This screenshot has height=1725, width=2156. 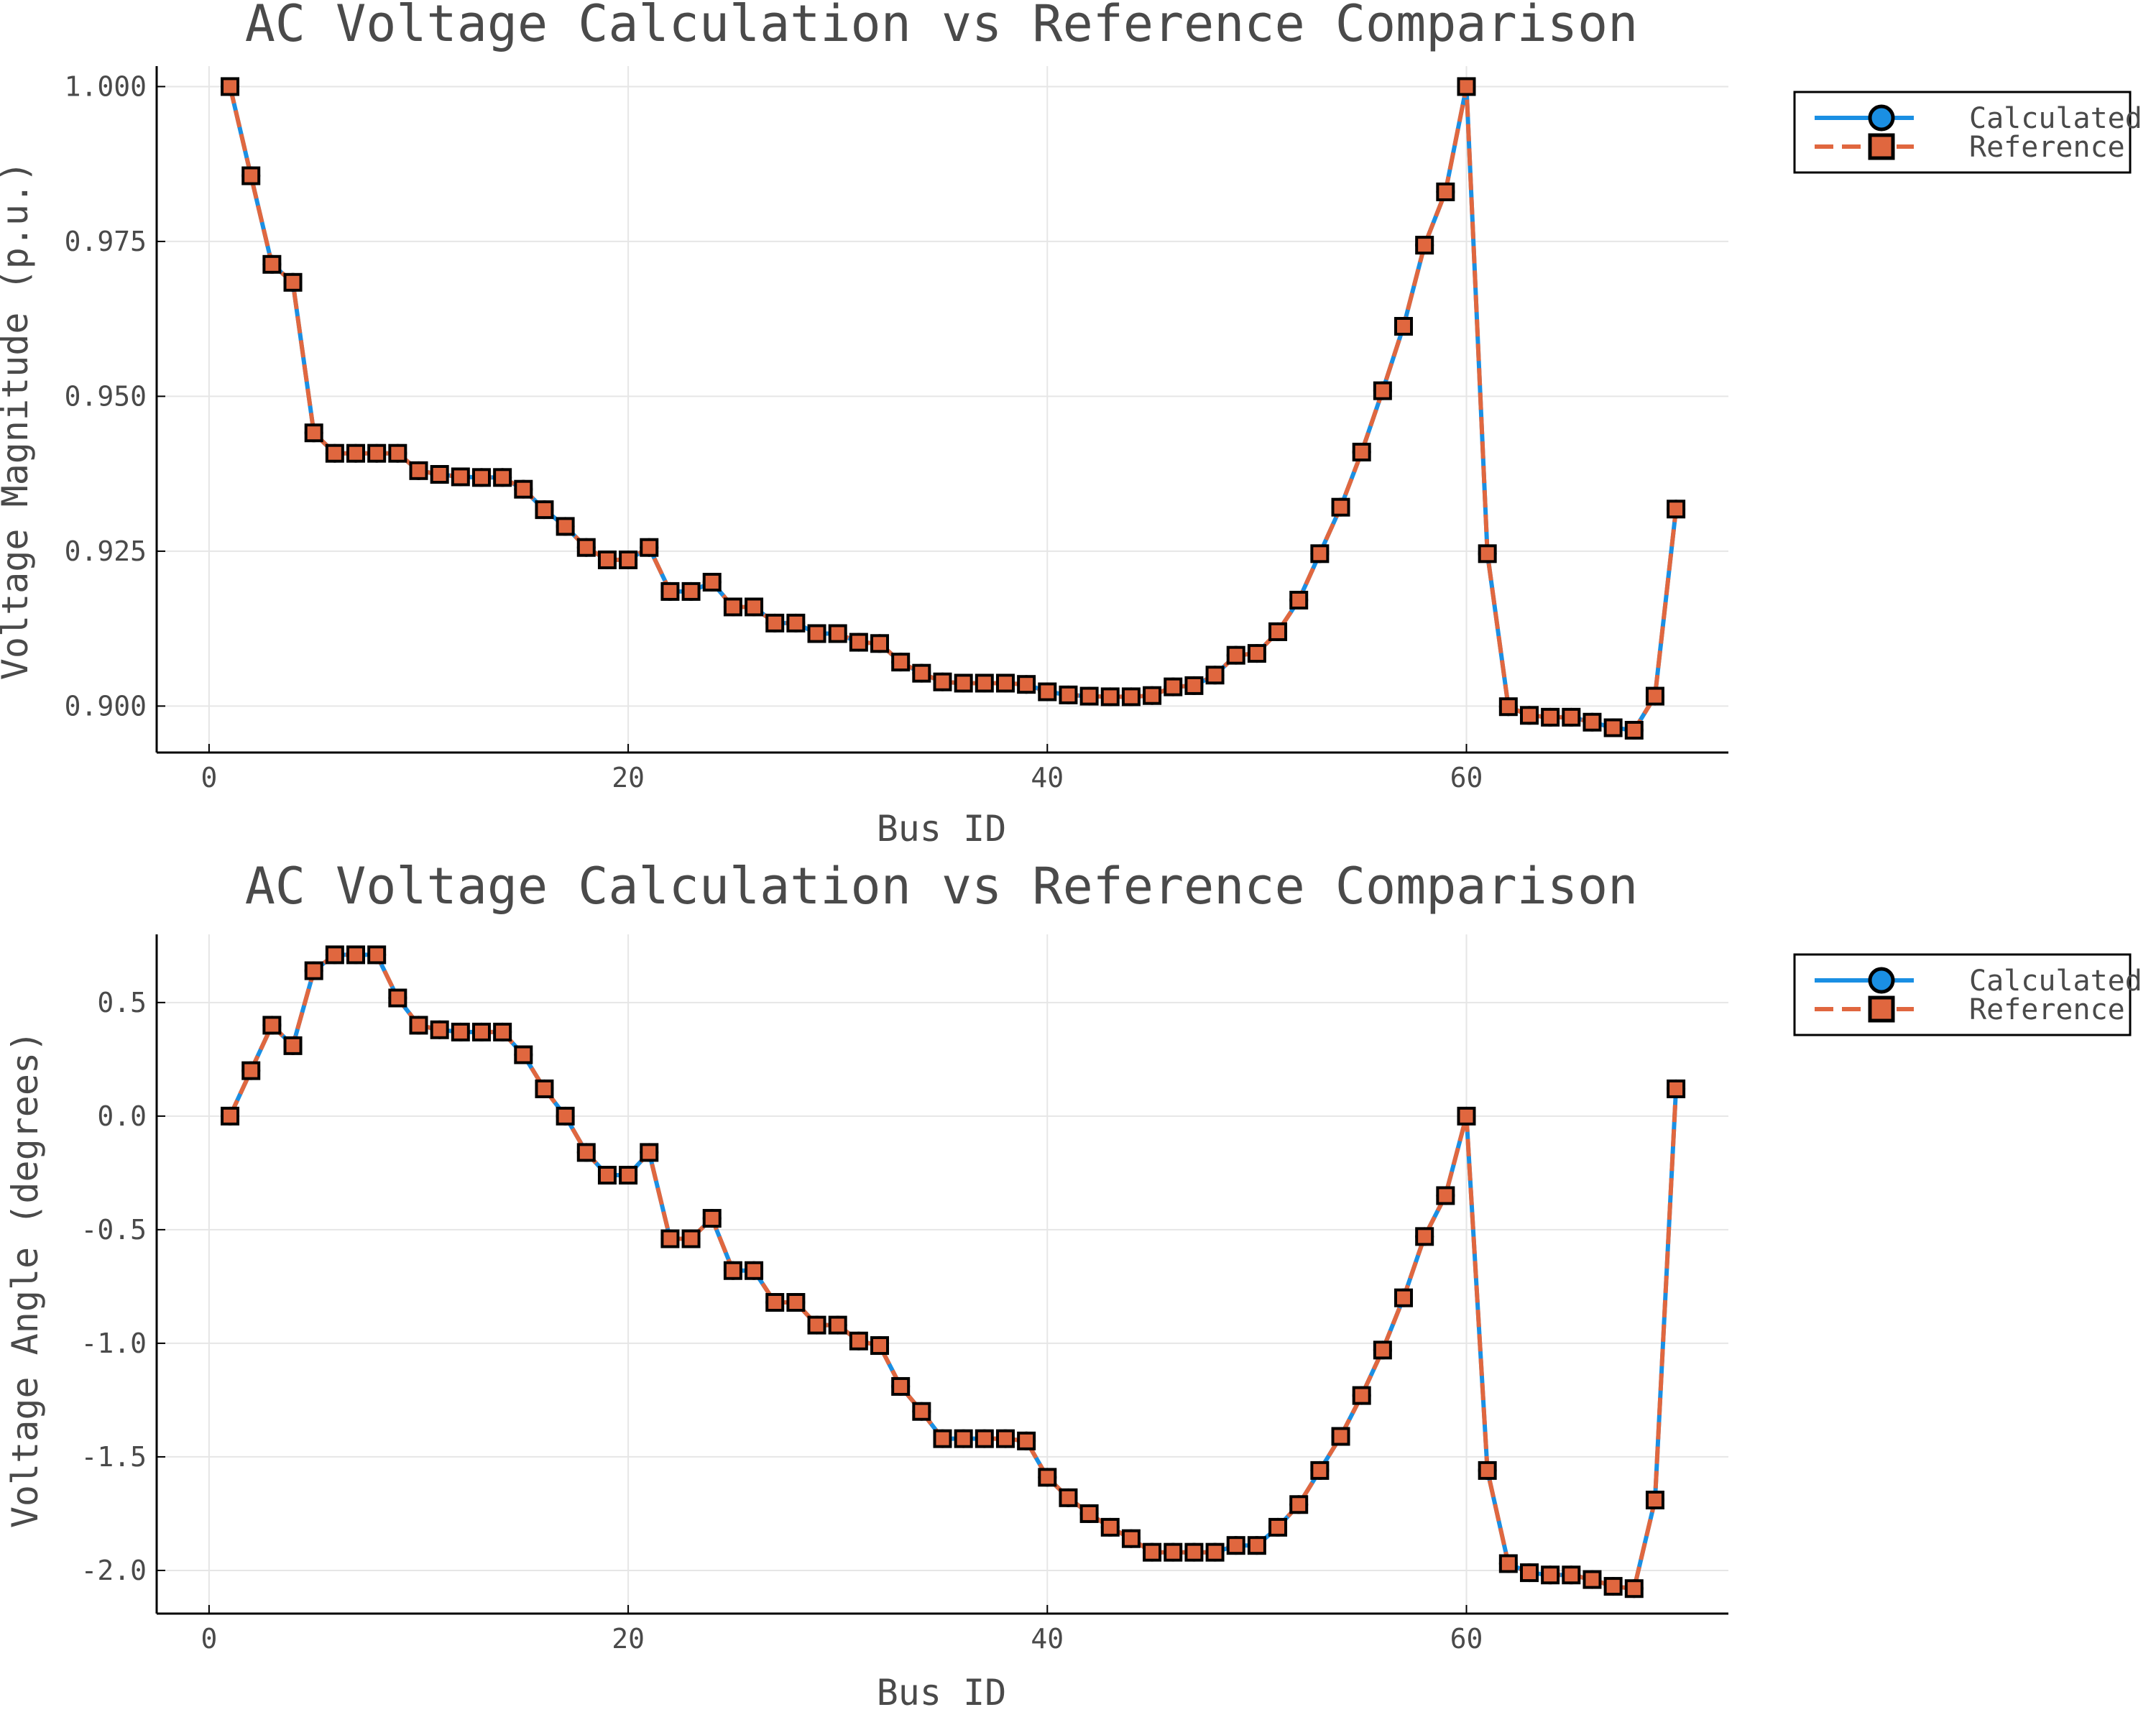 I want to click on x-tick-label: 0, so click(x=209, y=778).